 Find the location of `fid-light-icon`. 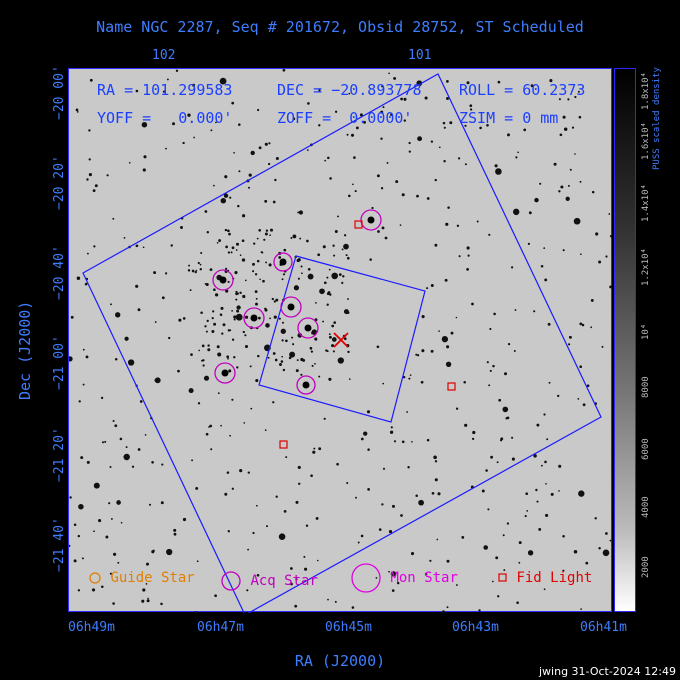

fid-light-icon is located at coordinates (502, 577).